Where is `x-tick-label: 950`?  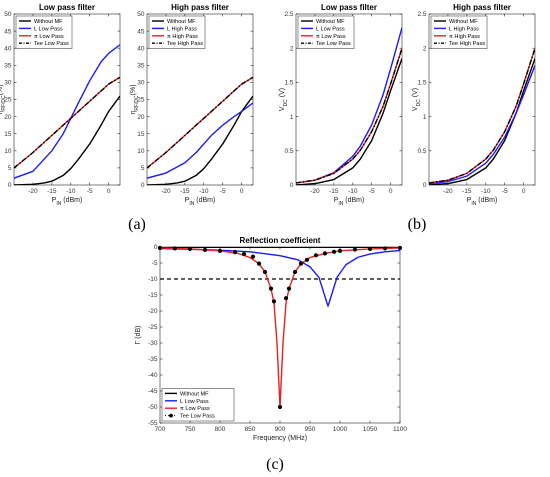 x-tick-label: 950 is located at coordinates (310, 429).